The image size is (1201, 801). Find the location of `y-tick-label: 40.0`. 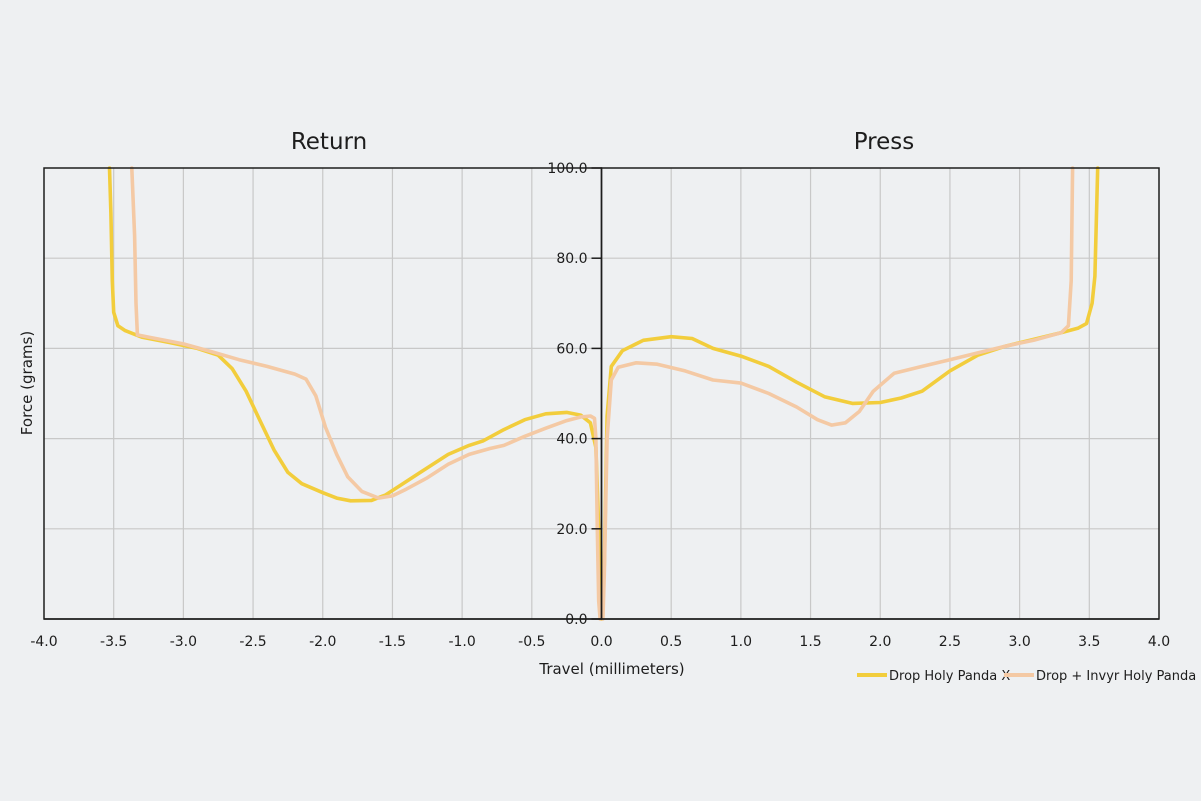

y-tick-label: 40.0 is located at coordinates (571, 440).